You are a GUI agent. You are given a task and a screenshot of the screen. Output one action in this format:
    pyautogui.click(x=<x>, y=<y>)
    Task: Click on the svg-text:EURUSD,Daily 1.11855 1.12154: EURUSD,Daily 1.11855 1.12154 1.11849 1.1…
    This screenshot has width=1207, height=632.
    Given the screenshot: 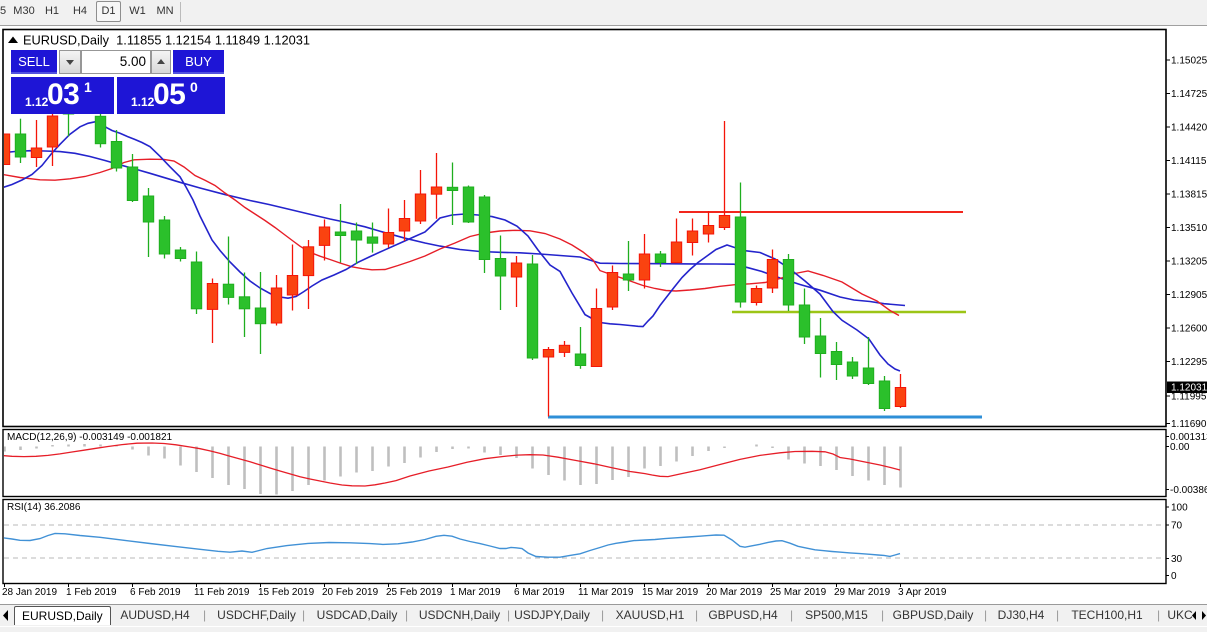 What is the action you would take?
    pyautogui.click(x=166, y=40)
    